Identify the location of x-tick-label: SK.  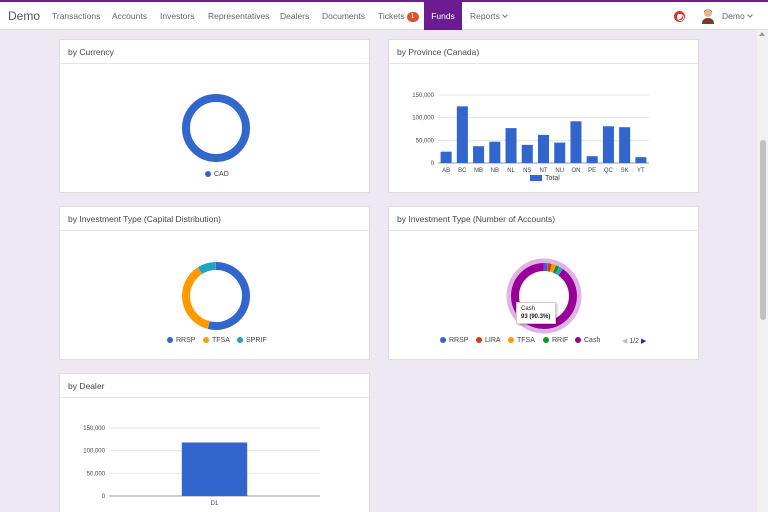
(625, 171).